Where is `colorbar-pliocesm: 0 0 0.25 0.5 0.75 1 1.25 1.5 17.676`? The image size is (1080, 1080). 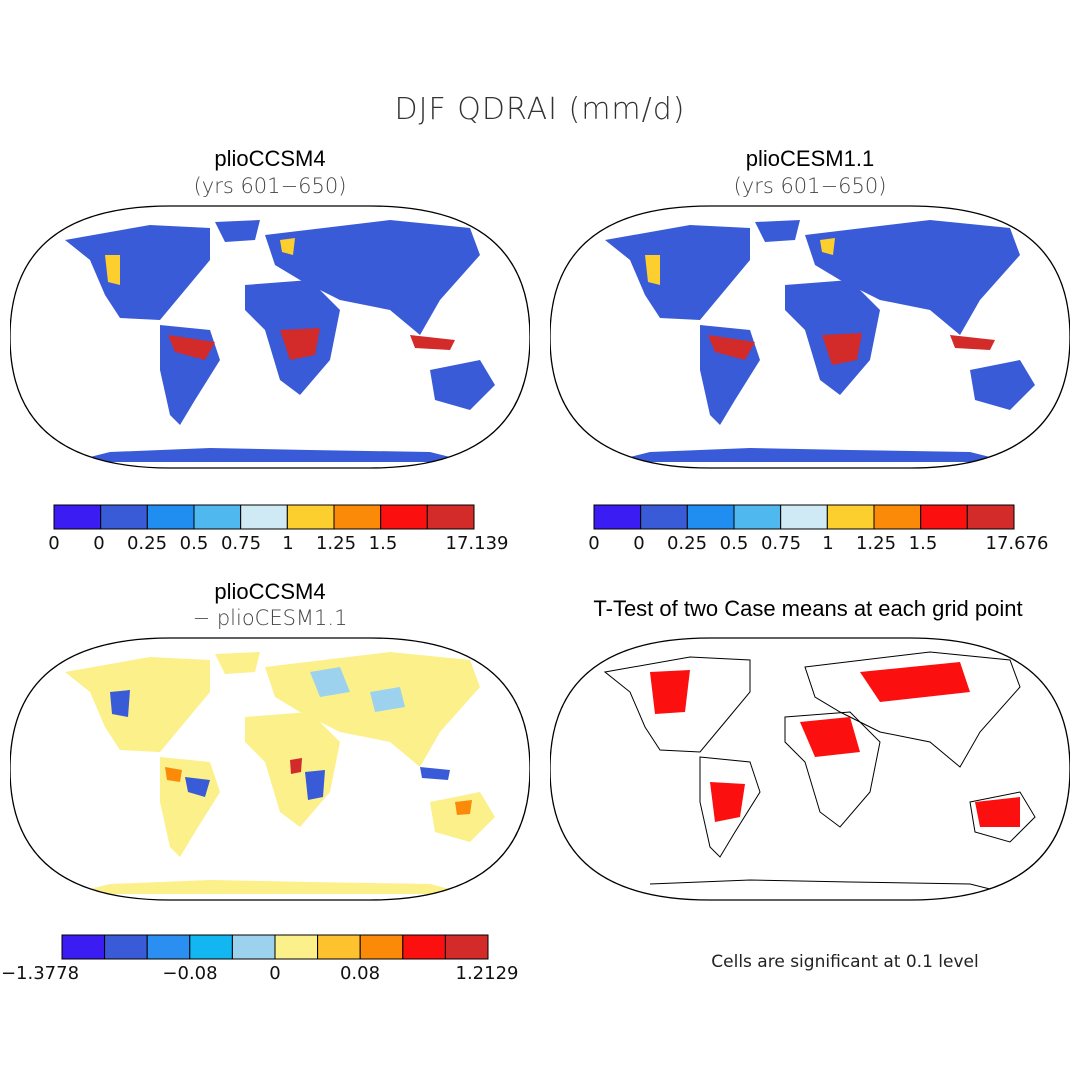 colorbar-pliocesm: 0 0 0.25 0.5 0.75 1 1.25 1.5 17.676 is located at coordinates (818, 529).